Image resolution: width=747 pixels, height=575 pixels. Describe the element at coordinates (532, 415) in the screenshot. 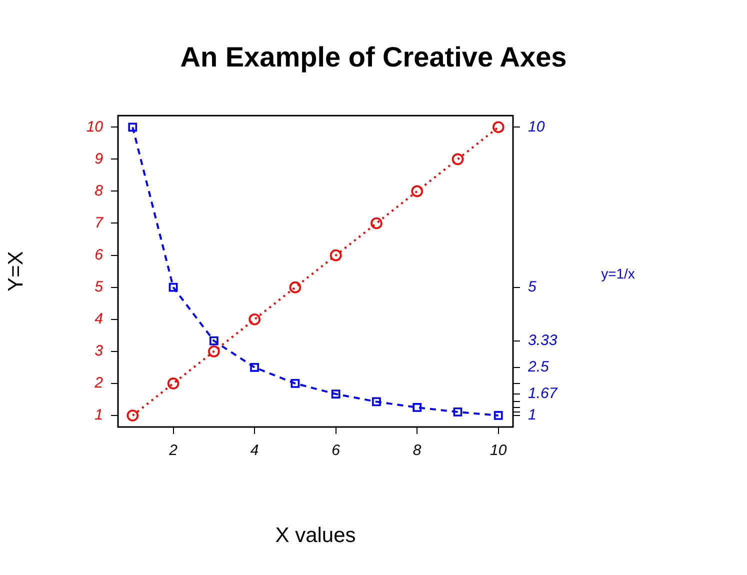

I see `y2-tick-label: 1` at that location.